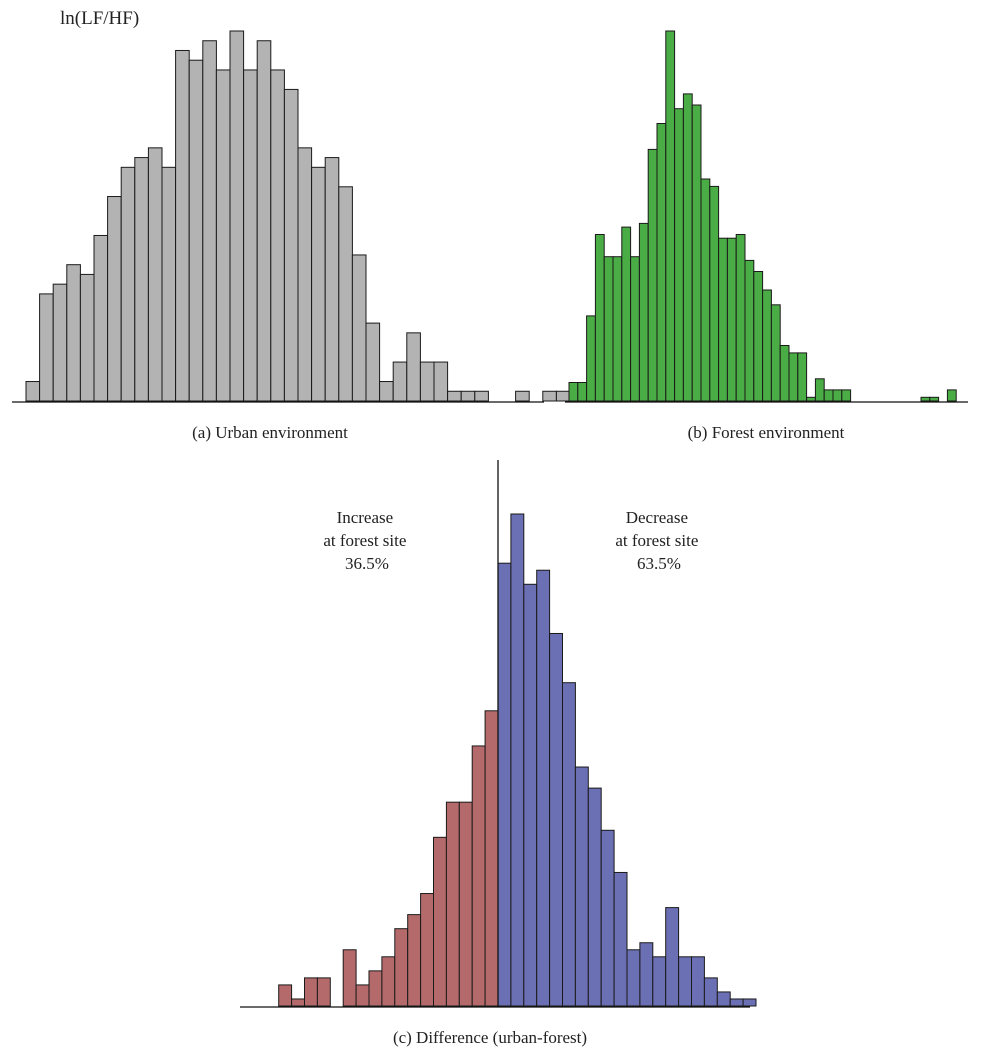 The width and height of the screenshot is (981, 1053). I want to click on annotation-increase-line2: at forest site, so click(364, 540).